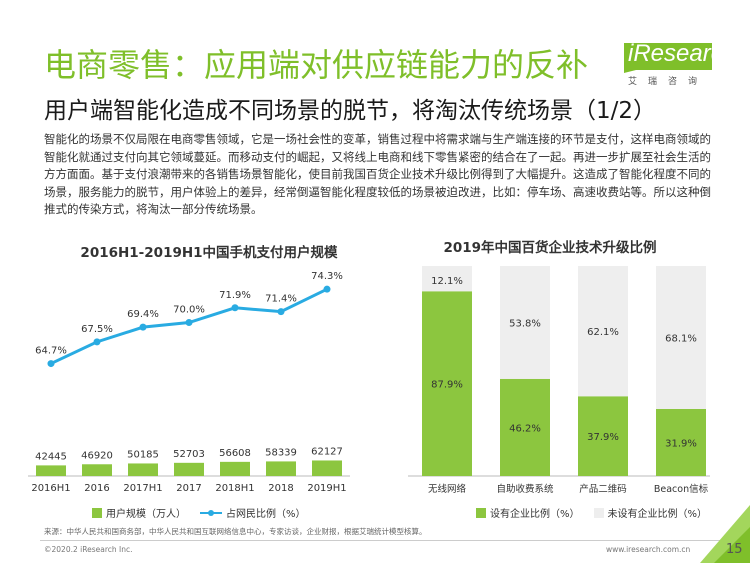 Image resolution: width=750 pixels, height=563 pixels. What do you see at coordinates (189, 454) in the screenshot?
I see `bar-label-2017: 52703` at bounding box center [189, 454].